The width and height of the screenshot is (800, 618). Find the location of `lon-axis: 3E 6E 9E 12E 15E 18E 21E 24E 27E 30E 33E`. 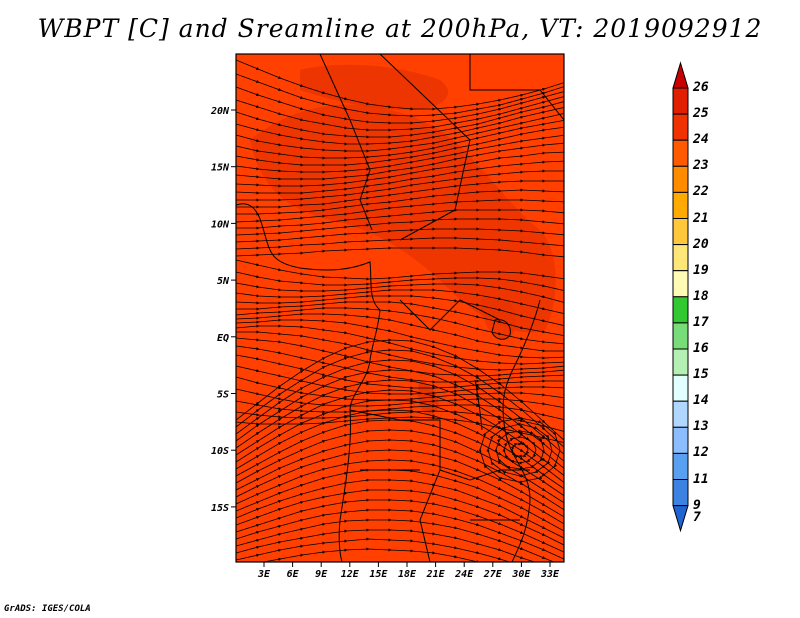

lon-axis: 3E 6E 9E 12E 15E 18E 21E 24E 27E 30E 33E is located at coordinates (408, 571).